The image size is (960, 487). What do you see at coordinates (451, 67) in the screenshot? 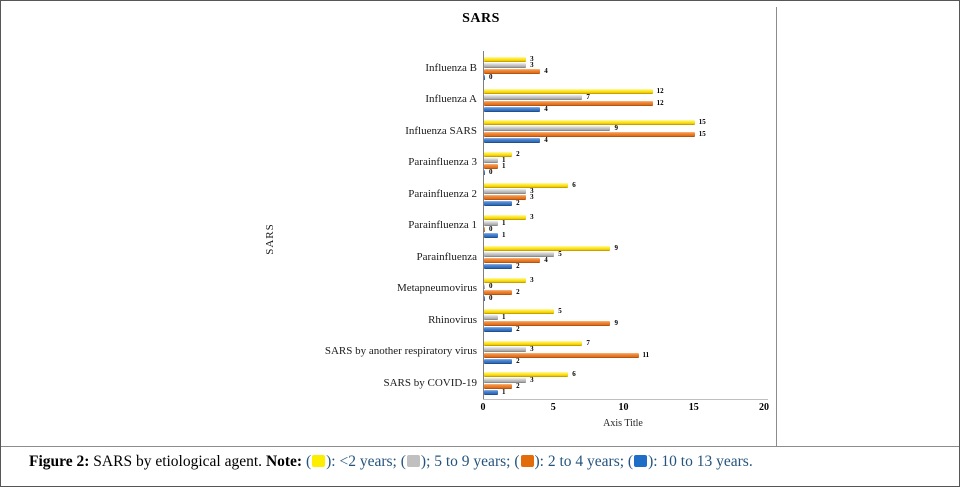
I see `category-label: Influenza B` at bounding box center [451, 67].